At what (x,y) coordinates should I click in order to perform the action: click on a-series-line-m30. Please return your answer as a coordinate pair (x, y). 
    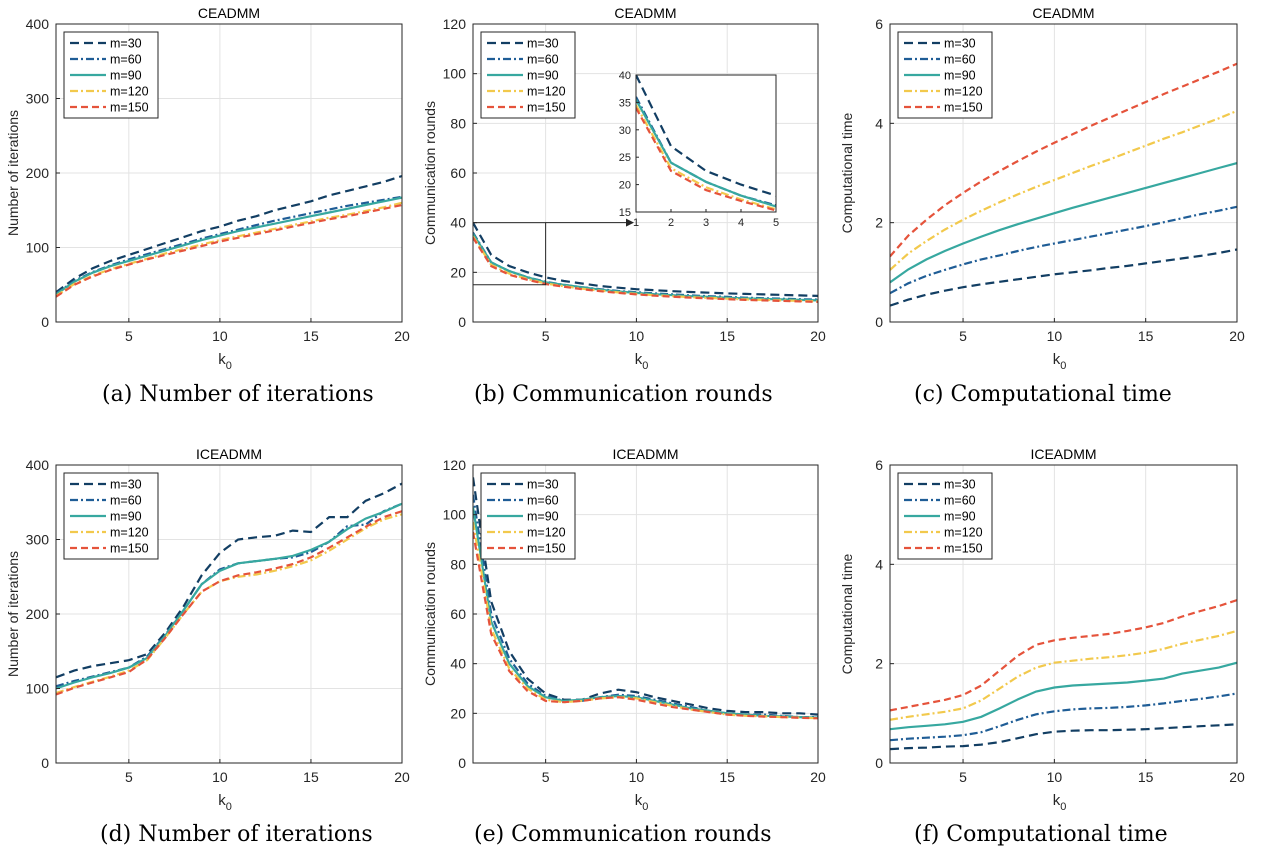
    Looking at the image, I should click on (229, 234).